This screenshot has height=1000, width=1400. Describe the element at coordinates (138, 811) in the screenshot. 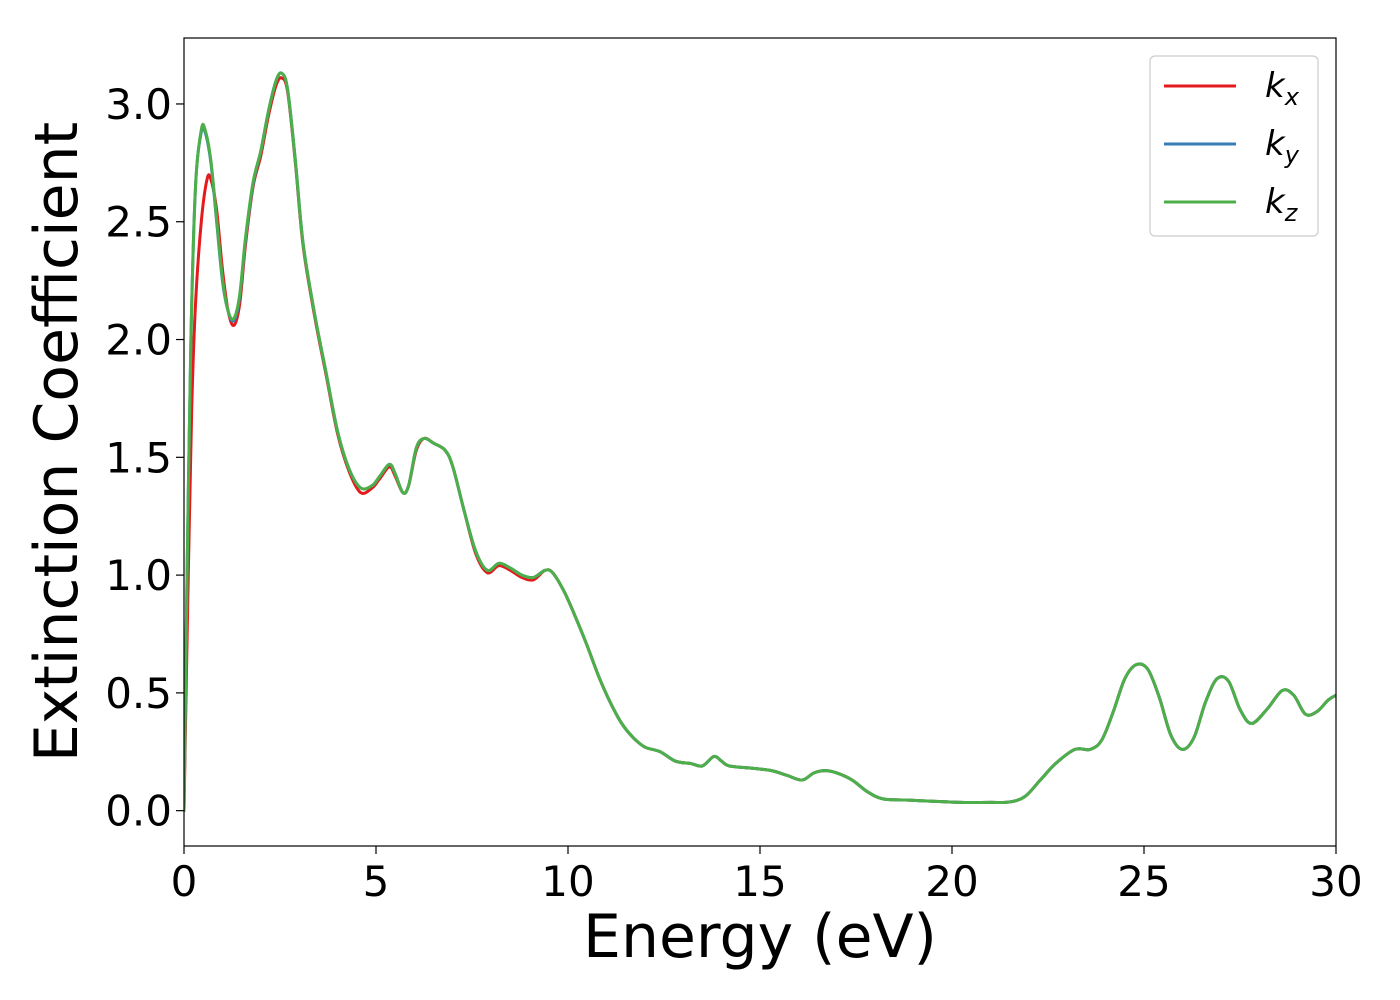

I see `y-tick-label: 0.0` at that location.